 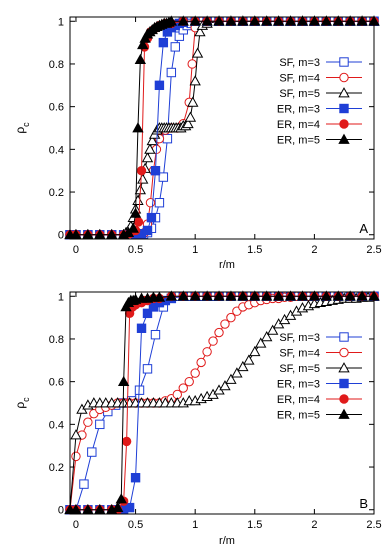 What do you see at coordinates (363, 228) in the screenshot?
I see `panel-label: A` at bounding box center [363, 228].